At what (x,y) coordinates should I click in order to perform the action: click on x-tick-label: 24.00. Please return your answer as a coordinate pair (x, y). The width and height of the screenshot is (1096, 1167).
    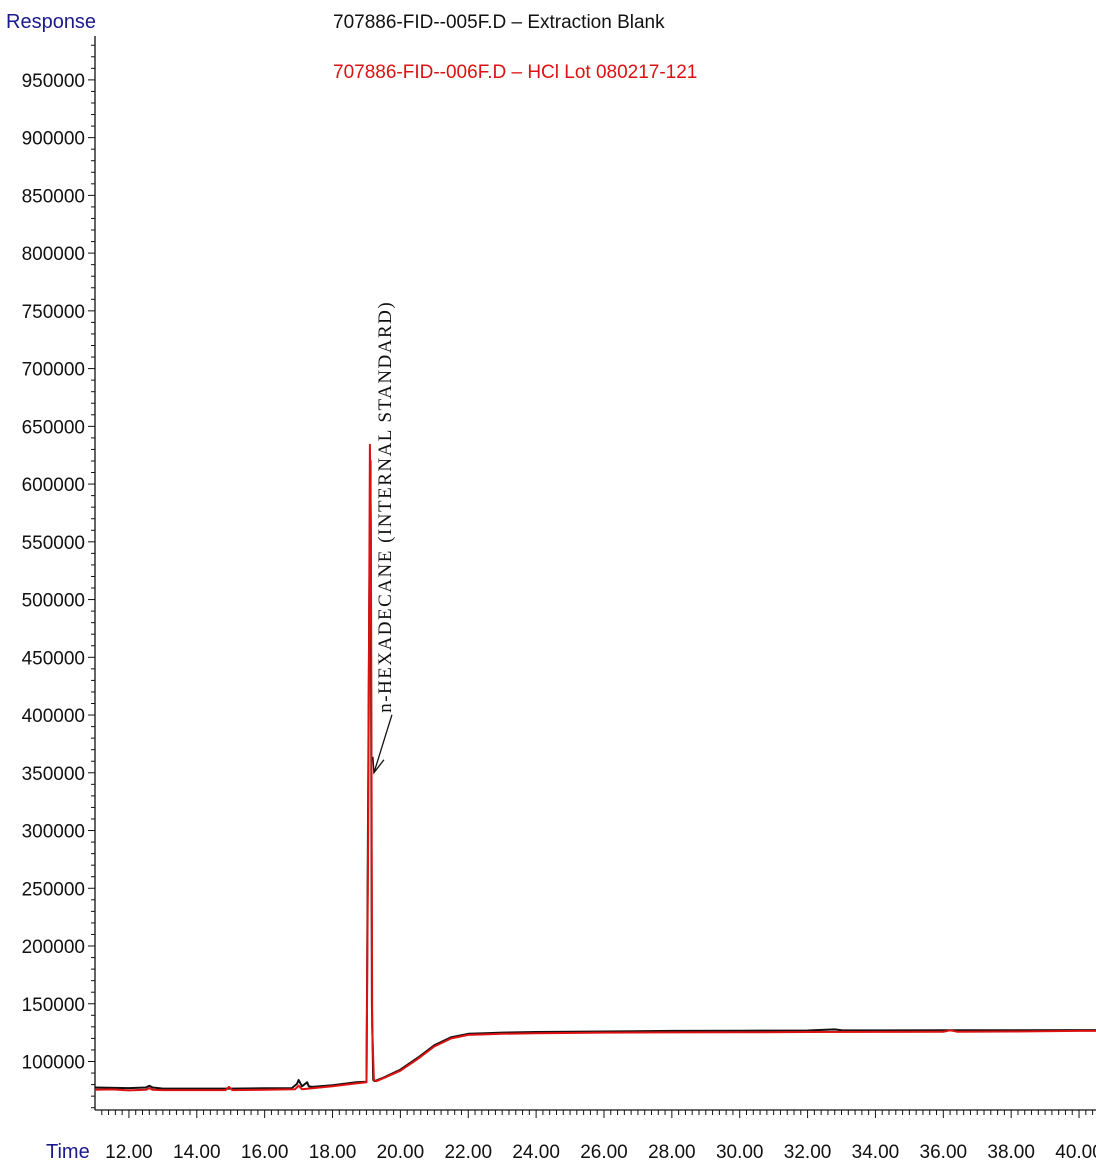
    Looking at the image, I should click on (536, 1152).